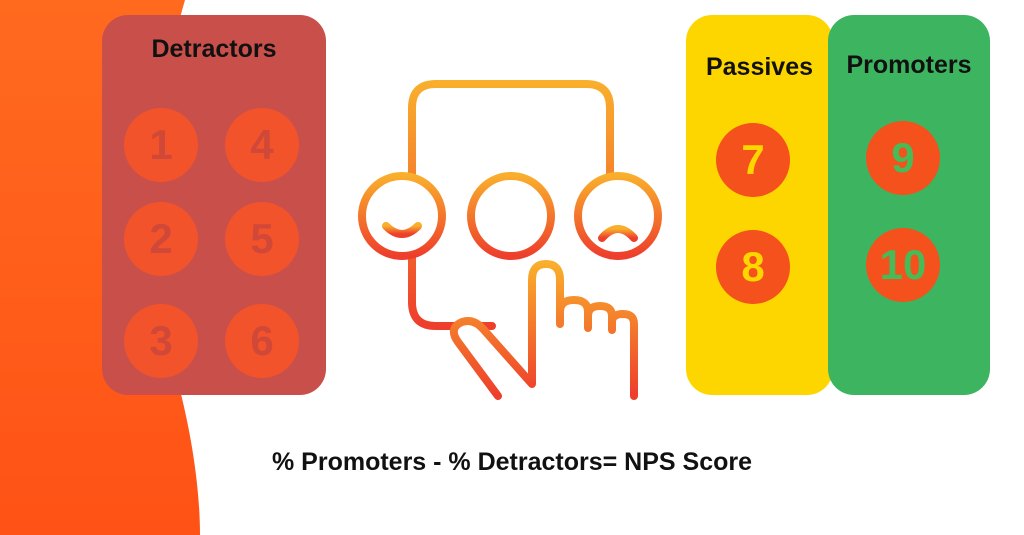 The height and width of the screenshot is (535, 1024). I want to click on passives-panel: Passives 7 8, so click(759, 205).